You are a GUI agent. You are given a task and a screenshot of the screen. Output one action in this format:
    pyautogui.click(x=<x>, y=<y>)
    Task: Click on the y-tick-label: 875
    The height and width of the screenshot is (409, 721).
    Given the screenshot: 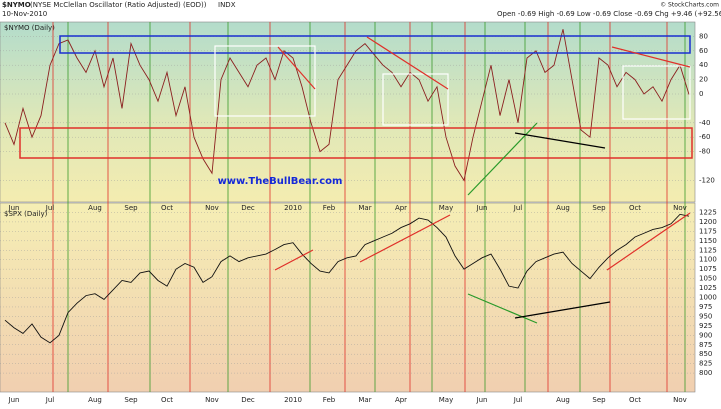 What is the action you would take?
    pyautogui.click(x=705, y=345)
    